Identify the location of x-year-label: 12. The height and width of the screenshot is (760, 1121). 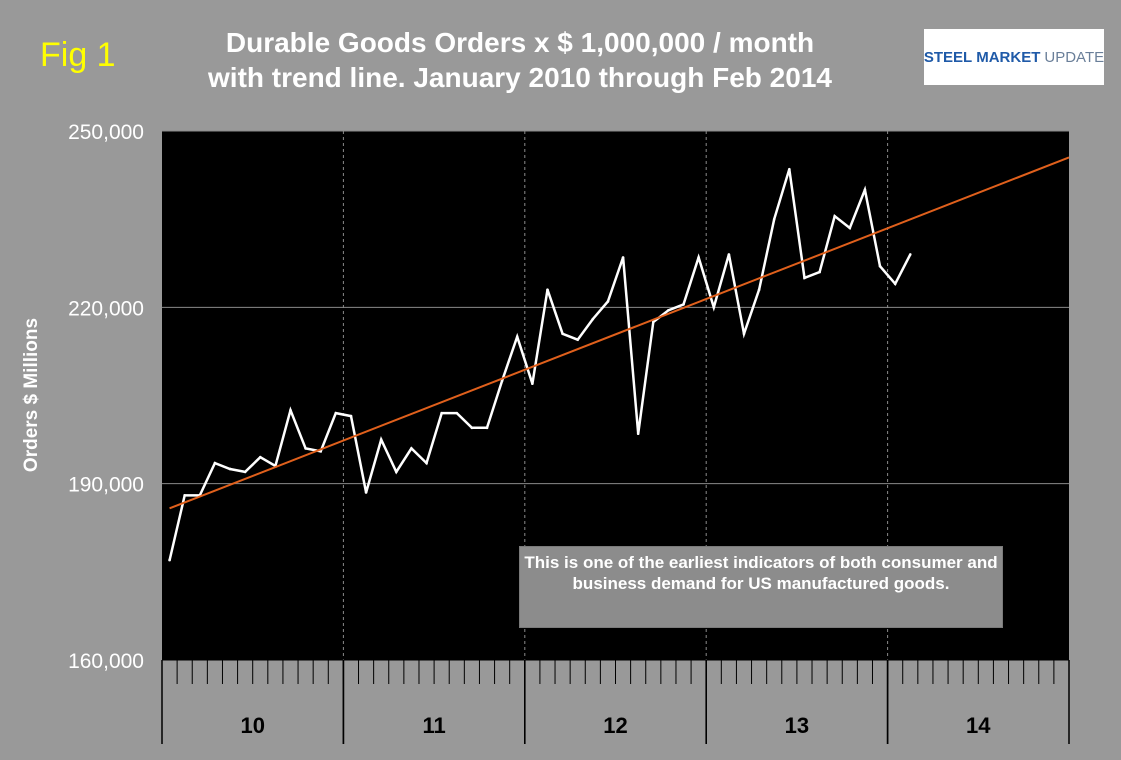
(615, 725).